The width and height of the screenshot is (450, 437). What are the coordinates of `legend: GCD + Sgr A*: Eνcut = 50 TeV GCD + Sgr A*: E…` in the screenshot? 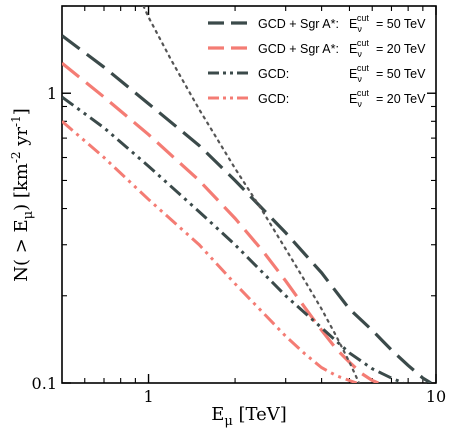 It's located at (317, 61).